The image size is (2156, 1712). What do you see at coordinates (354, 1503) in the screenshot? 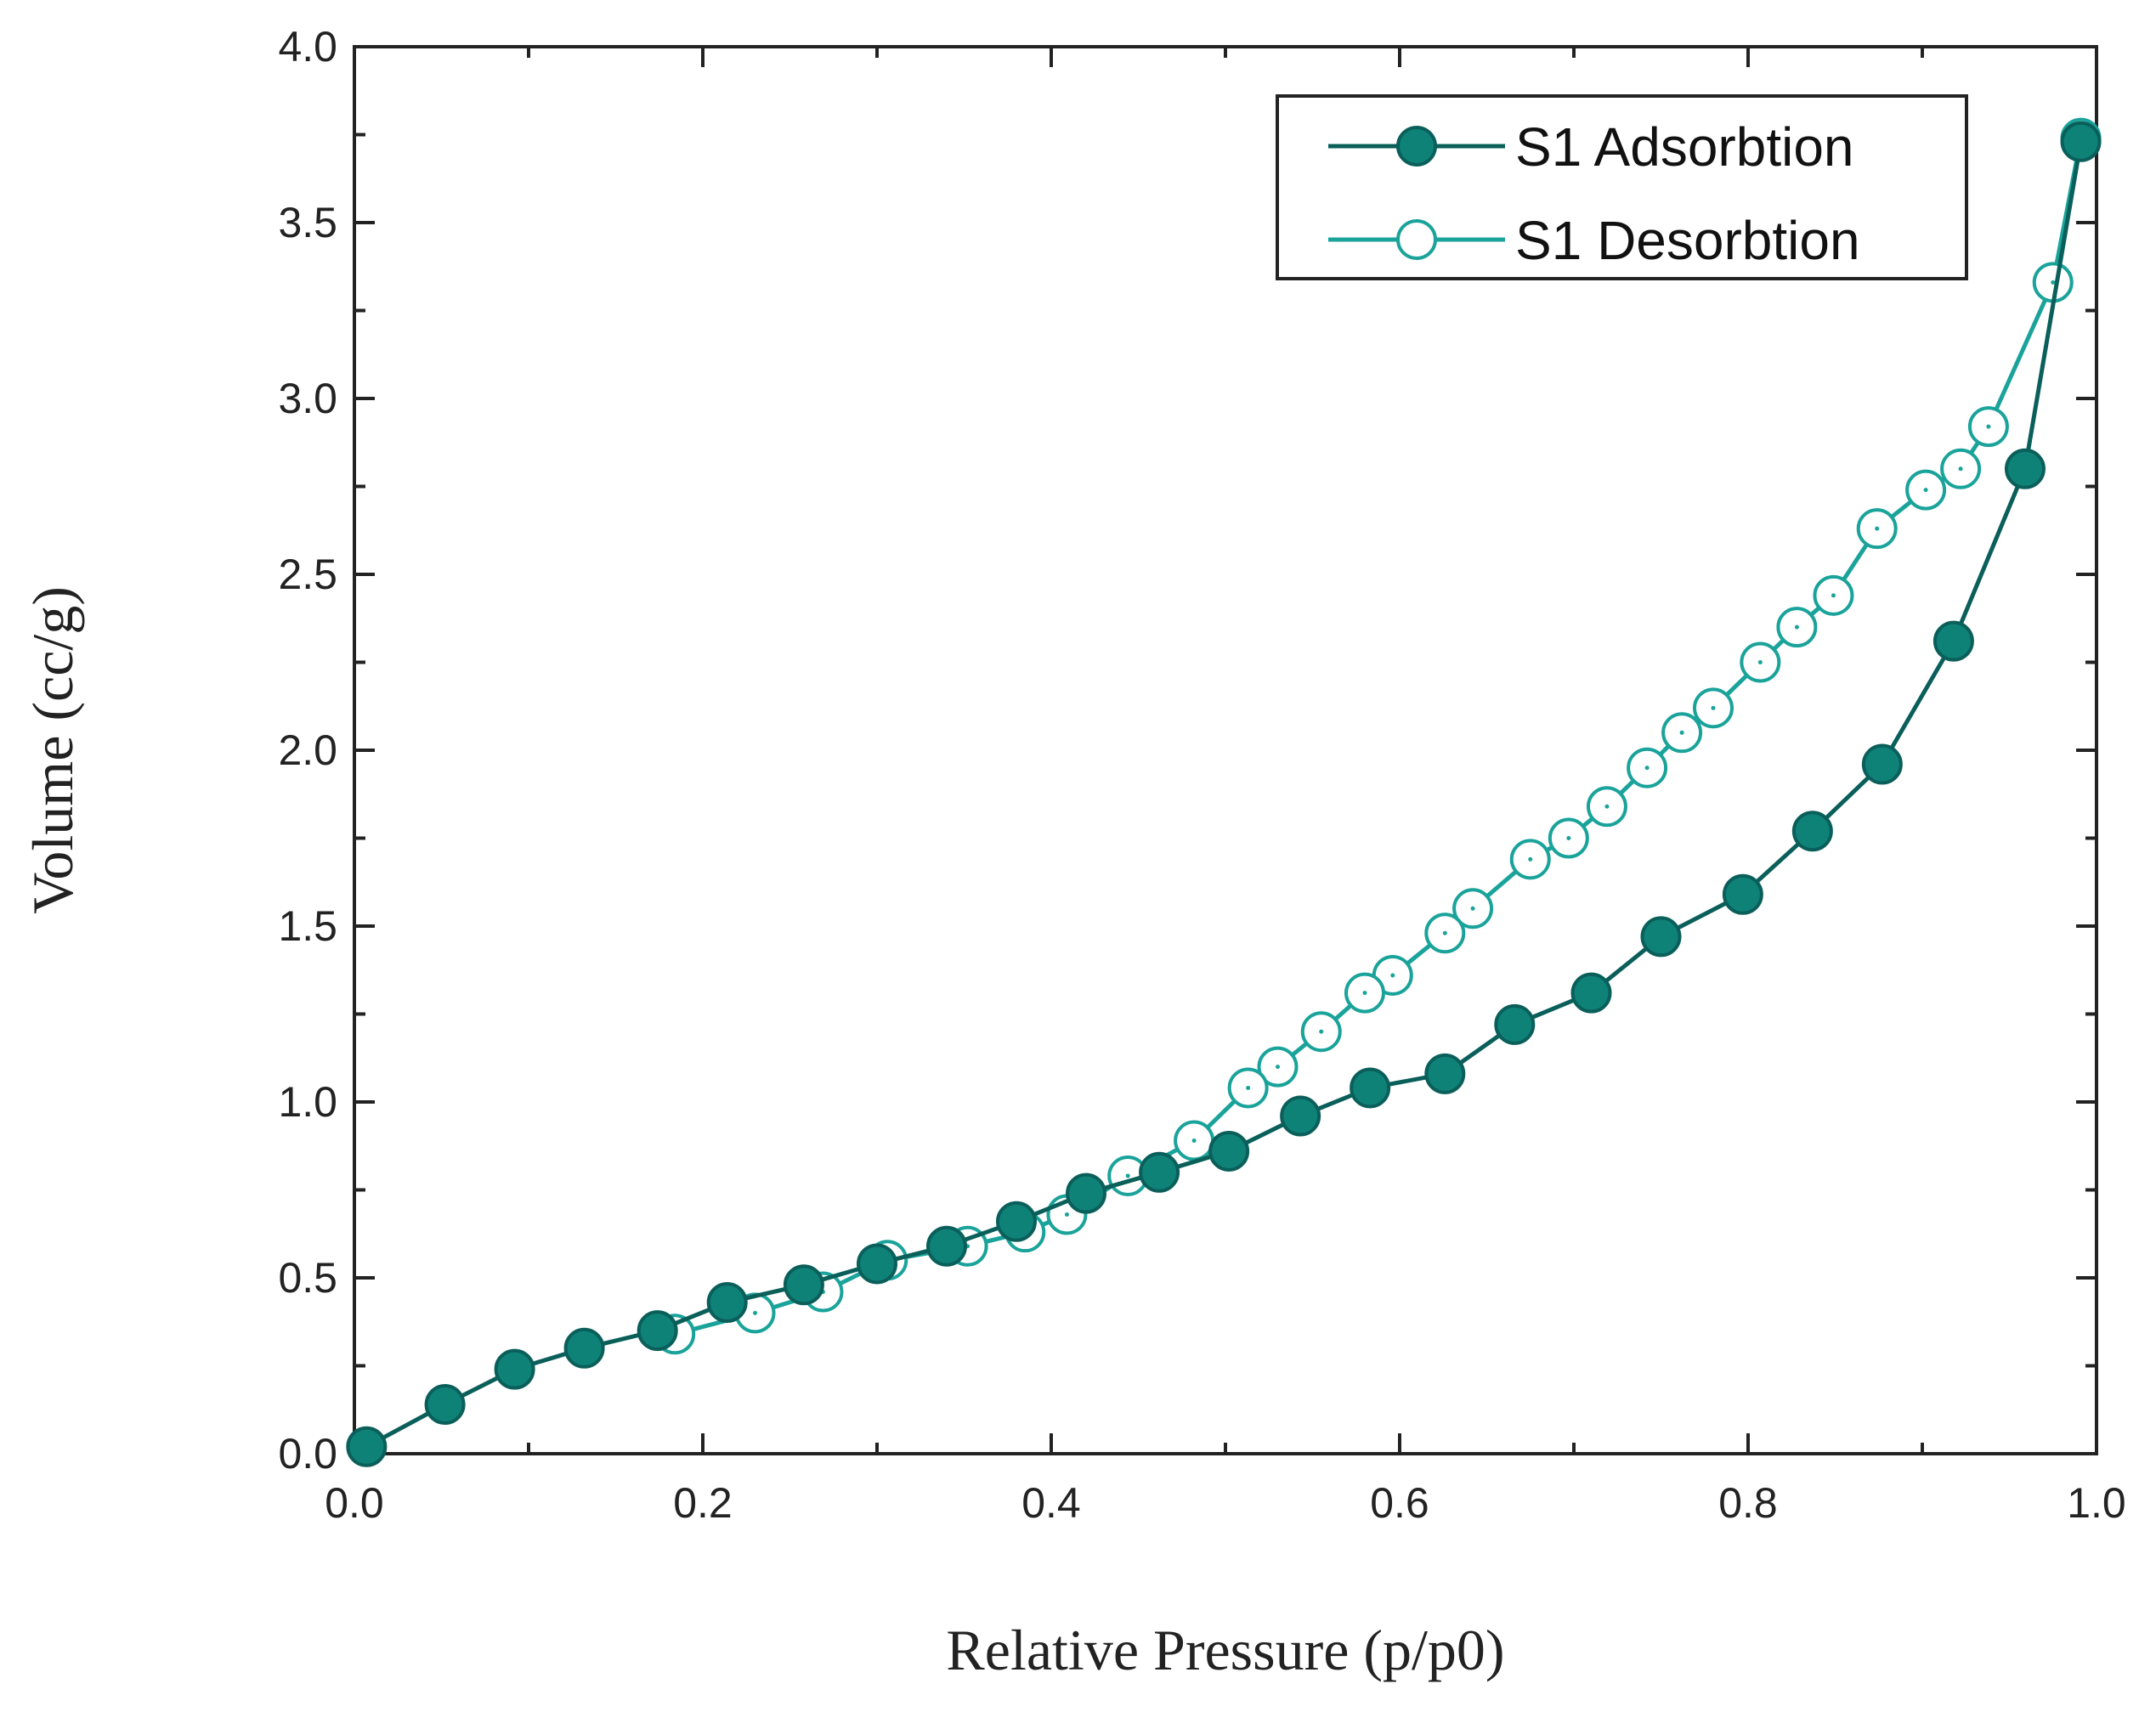
I see `x-tick-label: 0.0` at bounding box center [354, 1503].